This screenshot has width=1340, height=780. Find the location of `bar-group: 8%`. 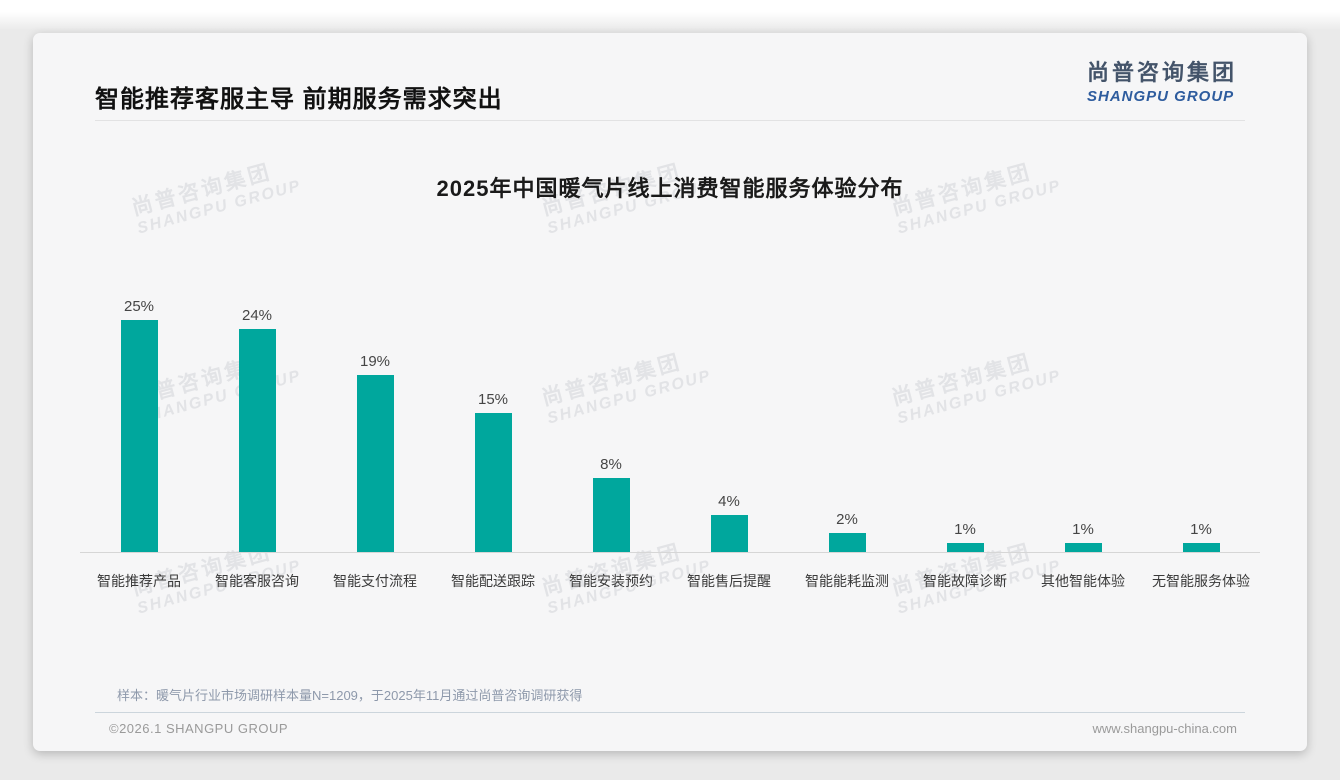

bar-group: 8% is located at coordinates (611, 504).